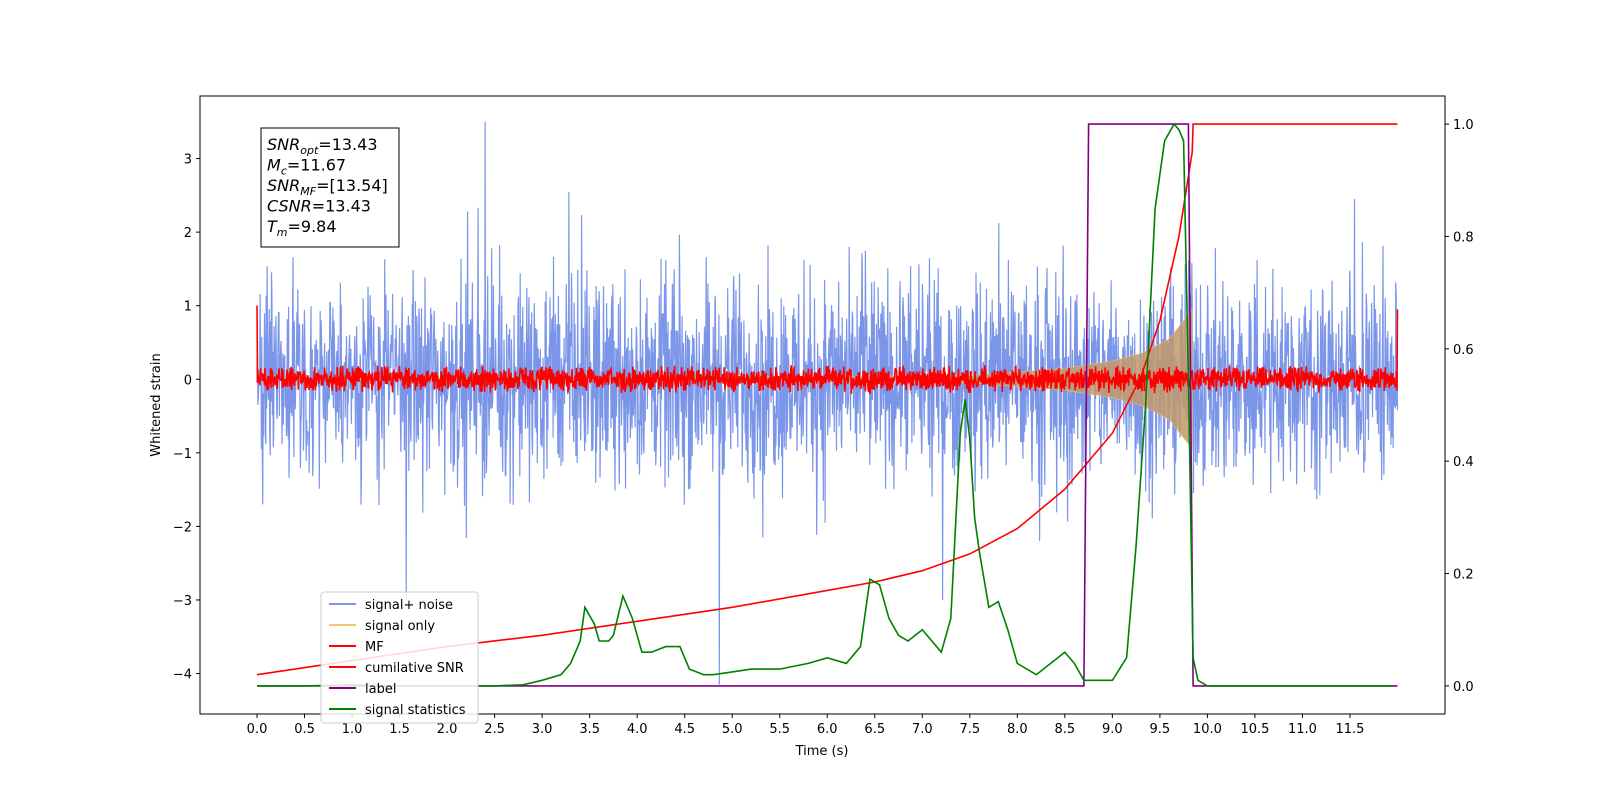  What do you see at coordinates (302, 228) in the screenshot?
I see `annotation-line: Tm=9.84` at bounding box center [302, 228].